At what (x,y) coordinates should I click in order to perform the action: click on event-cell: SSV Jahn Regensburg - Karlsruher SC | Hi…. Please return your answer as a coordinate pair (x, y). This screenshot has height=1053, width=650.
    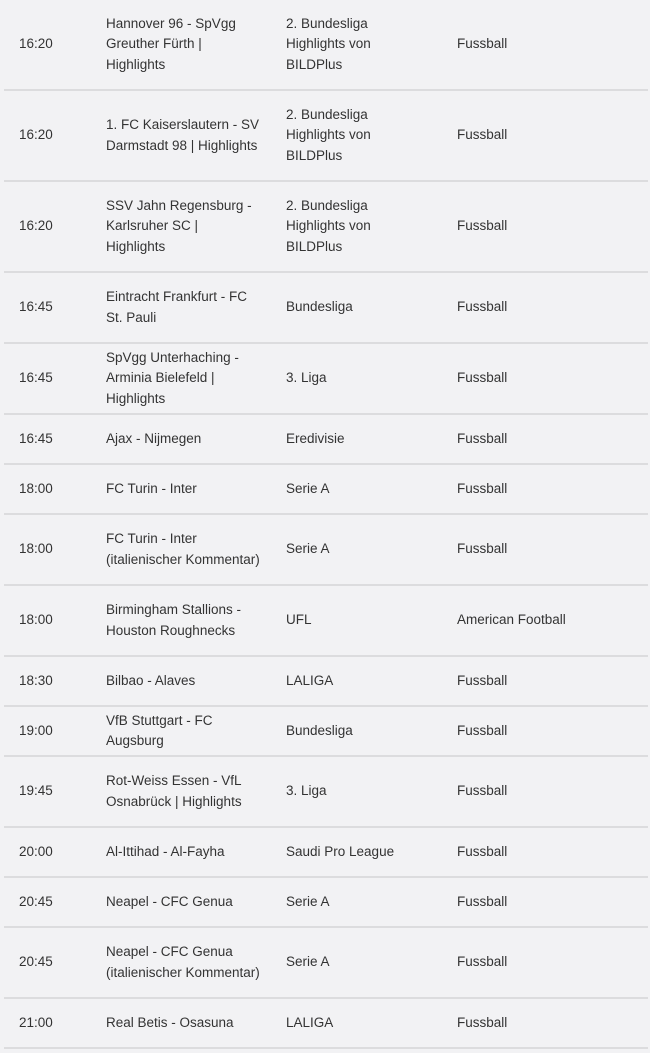
    Looking at the image, I should click on (179, 225).